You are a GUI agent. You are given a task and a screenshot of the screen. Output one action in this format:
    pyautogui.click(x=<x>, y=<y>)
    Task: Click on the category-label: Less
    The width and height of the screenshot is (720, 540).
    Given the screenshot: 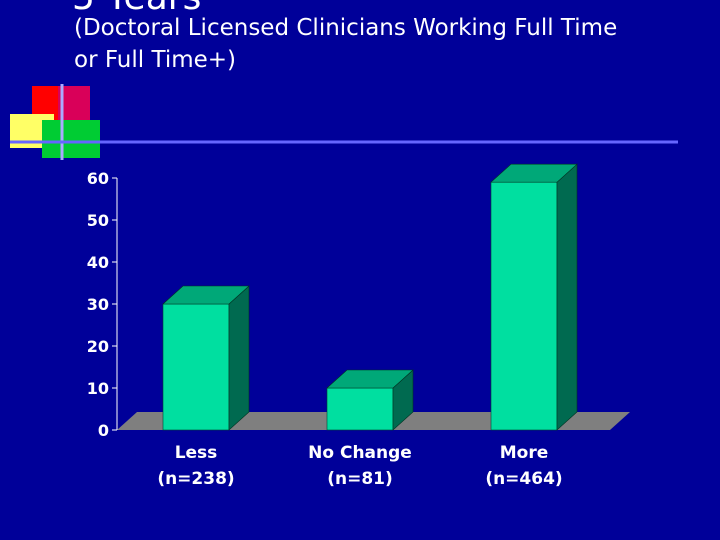 What is the action you would take?
    pyautogui.click(x=196, y=453)
    